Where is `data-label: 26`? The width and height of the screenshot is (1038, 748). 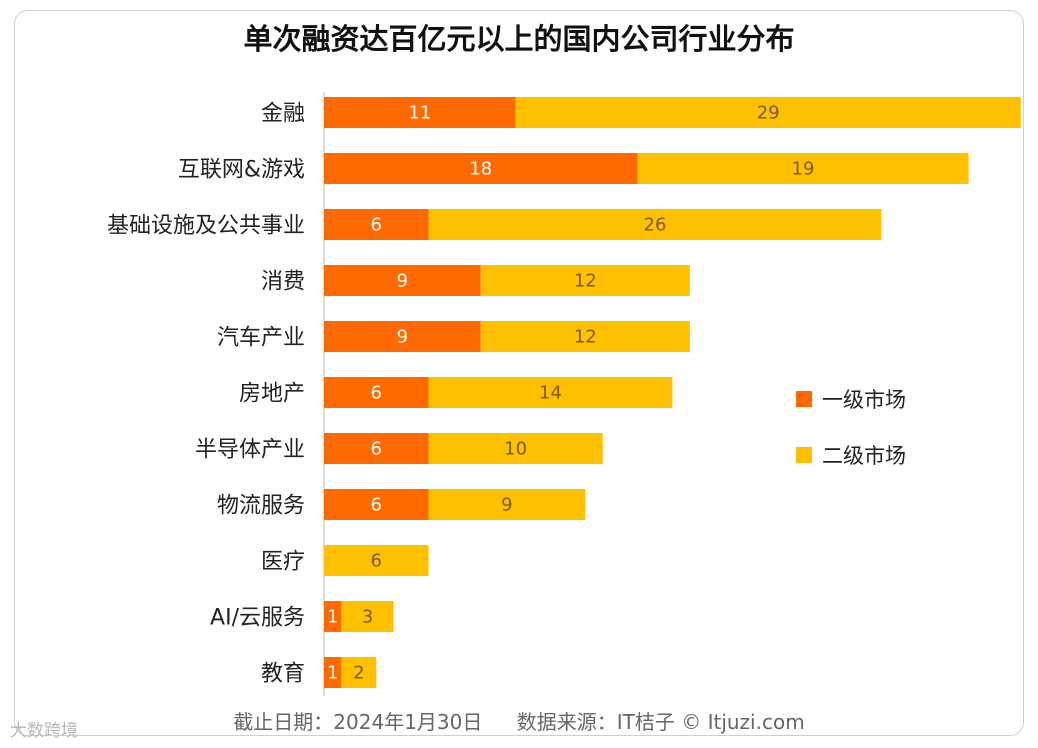 data-label: 26 is located at coordinates (655, 225).